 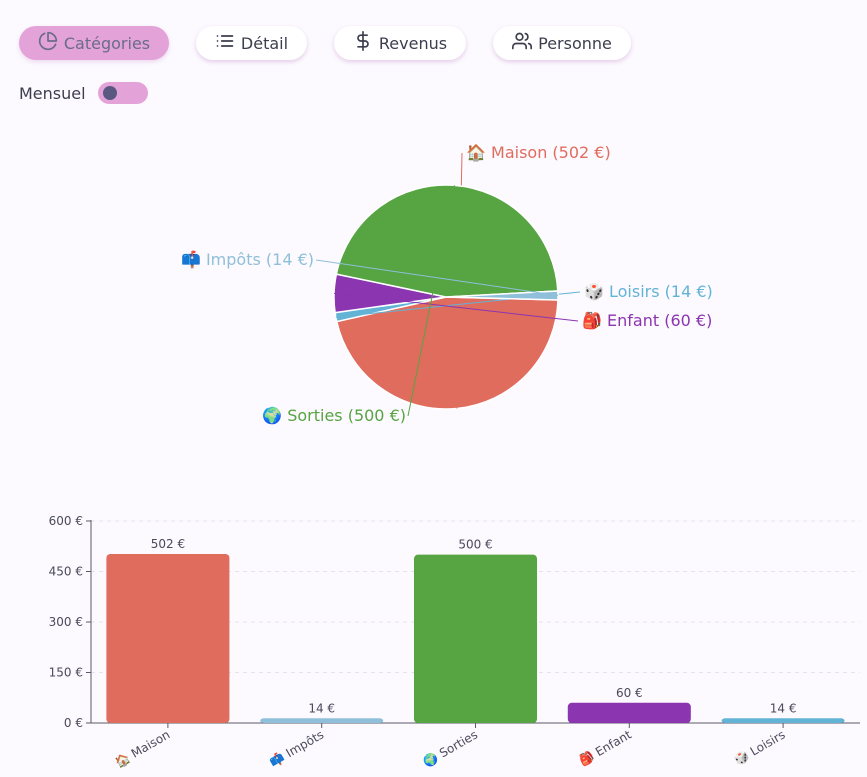 I want to click on bar-loisirs, so click(x=783, y=720).